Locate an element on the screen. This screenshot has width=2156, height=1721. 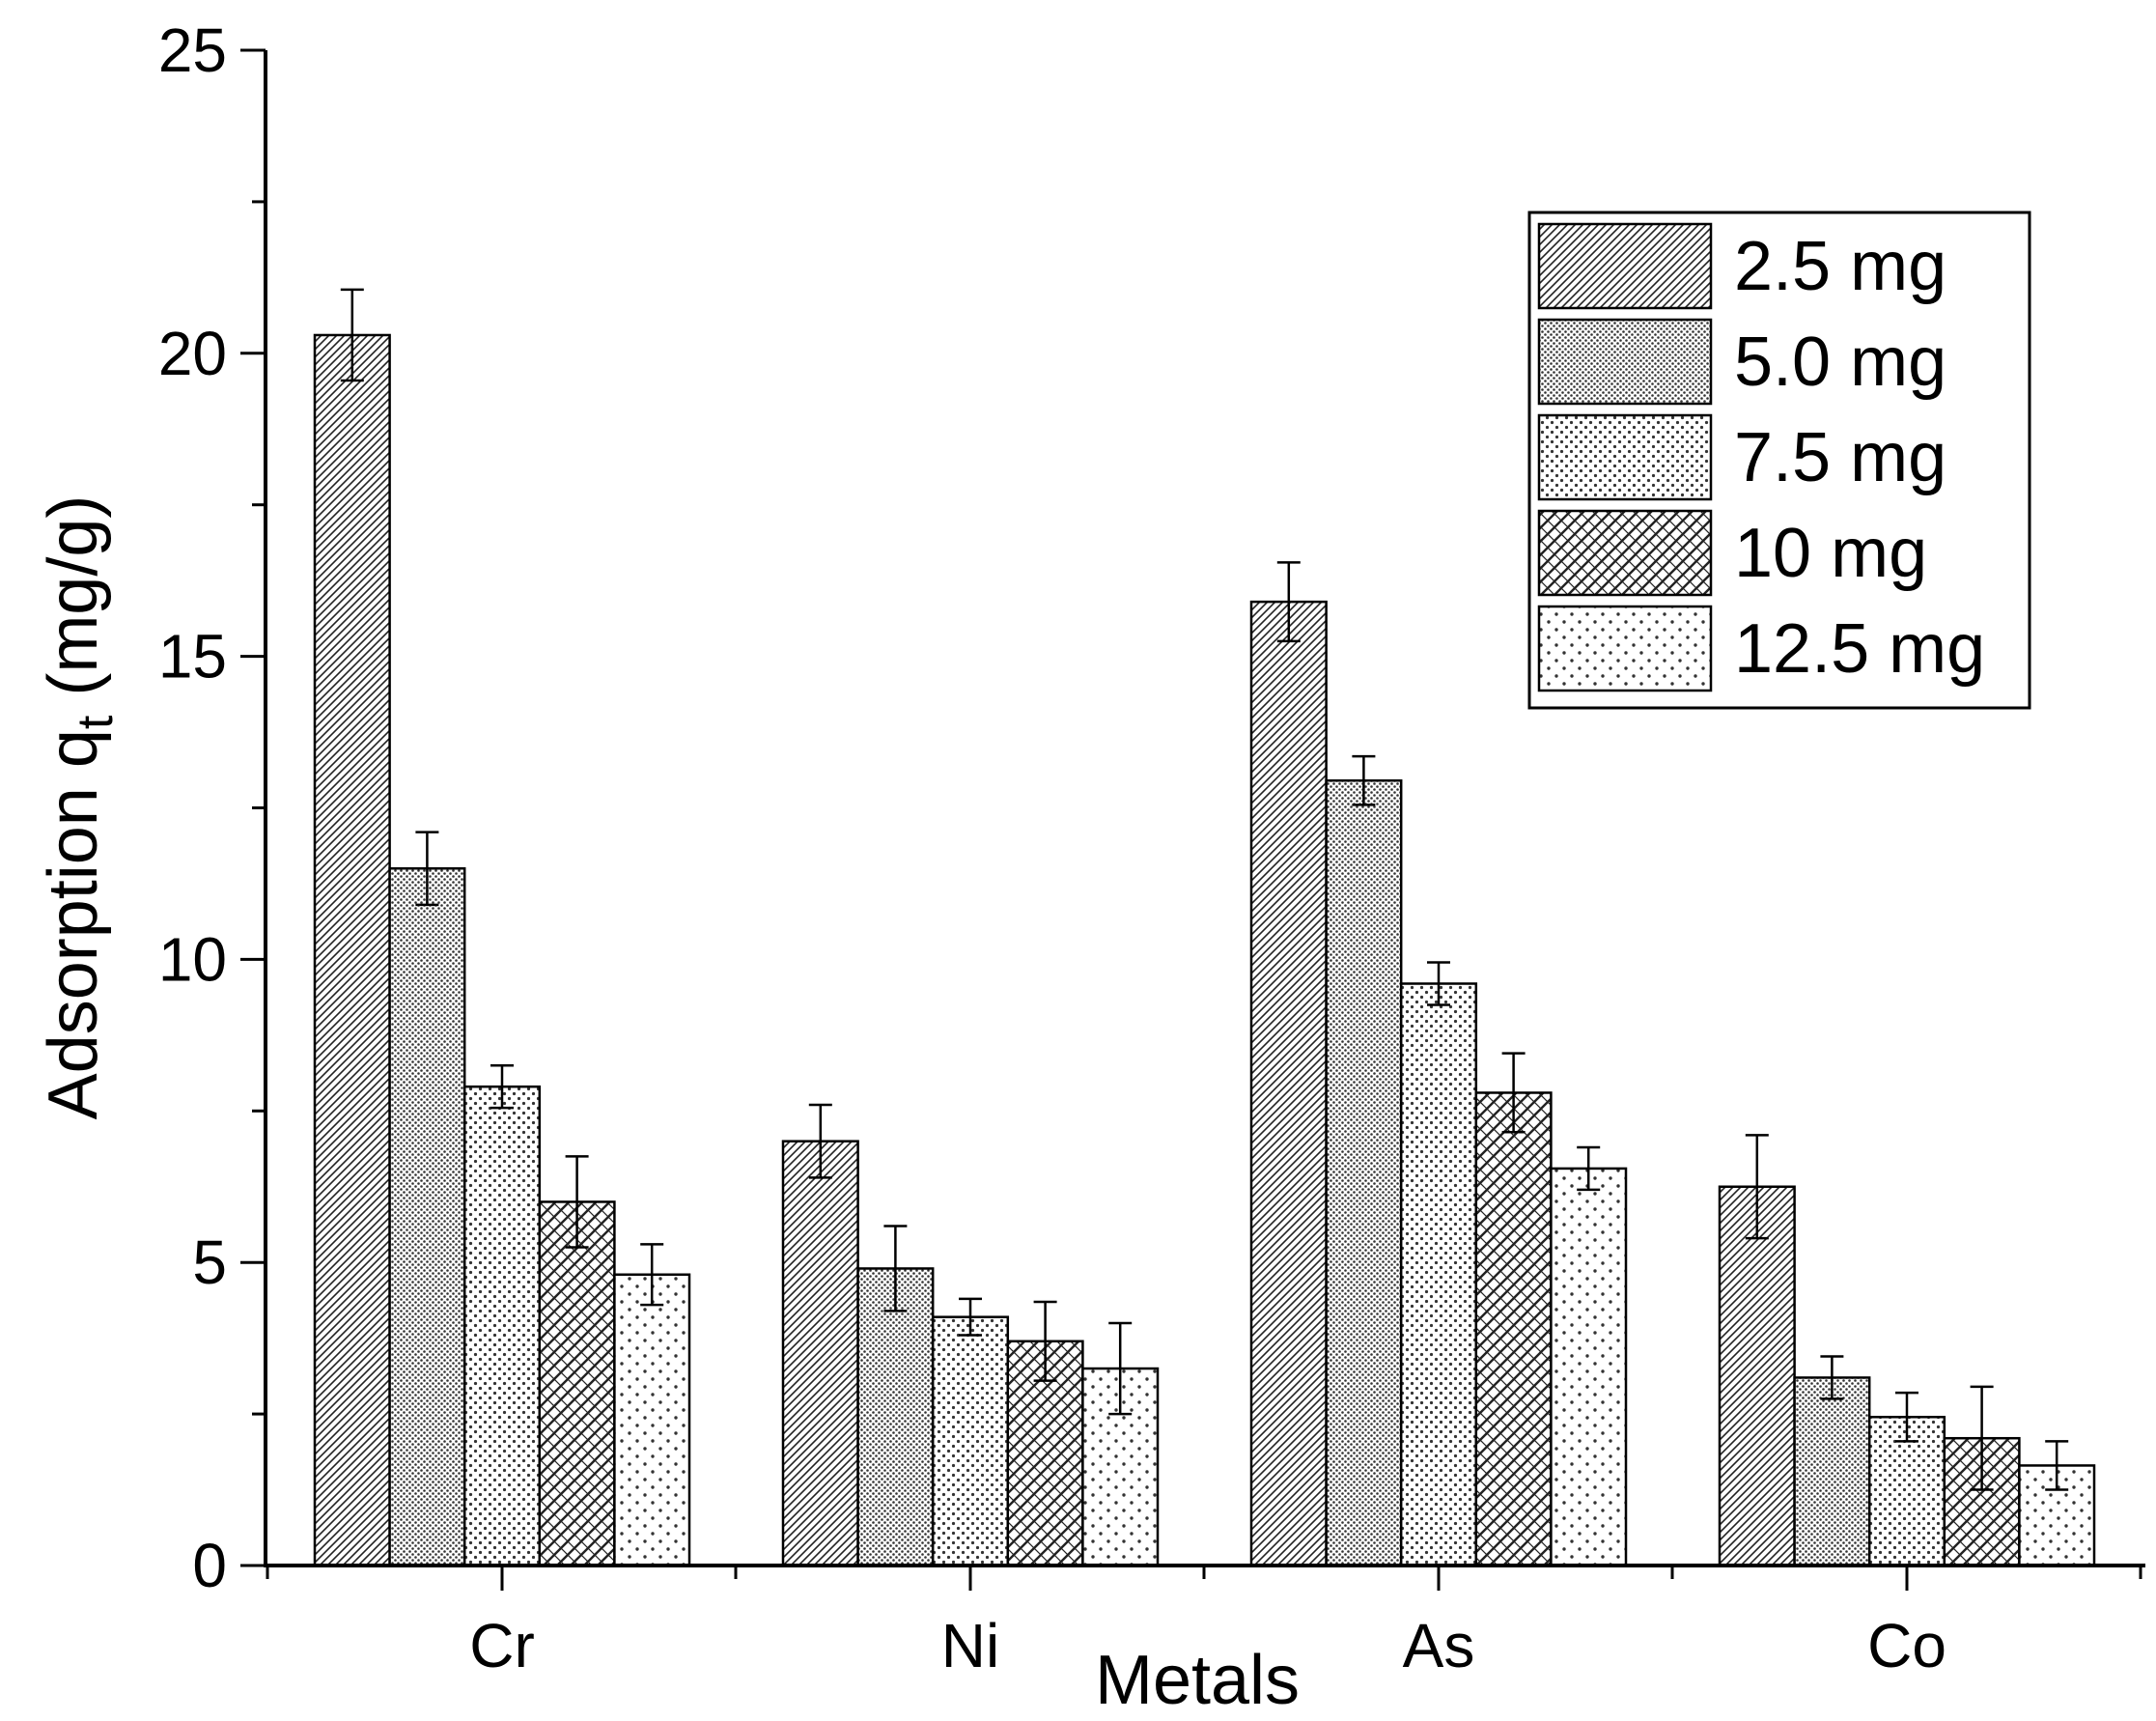
legend: 2.5 mg 5.0 mg 7.5 mg 10 mg 12.5 mg is located at coordinates (1779, 461).